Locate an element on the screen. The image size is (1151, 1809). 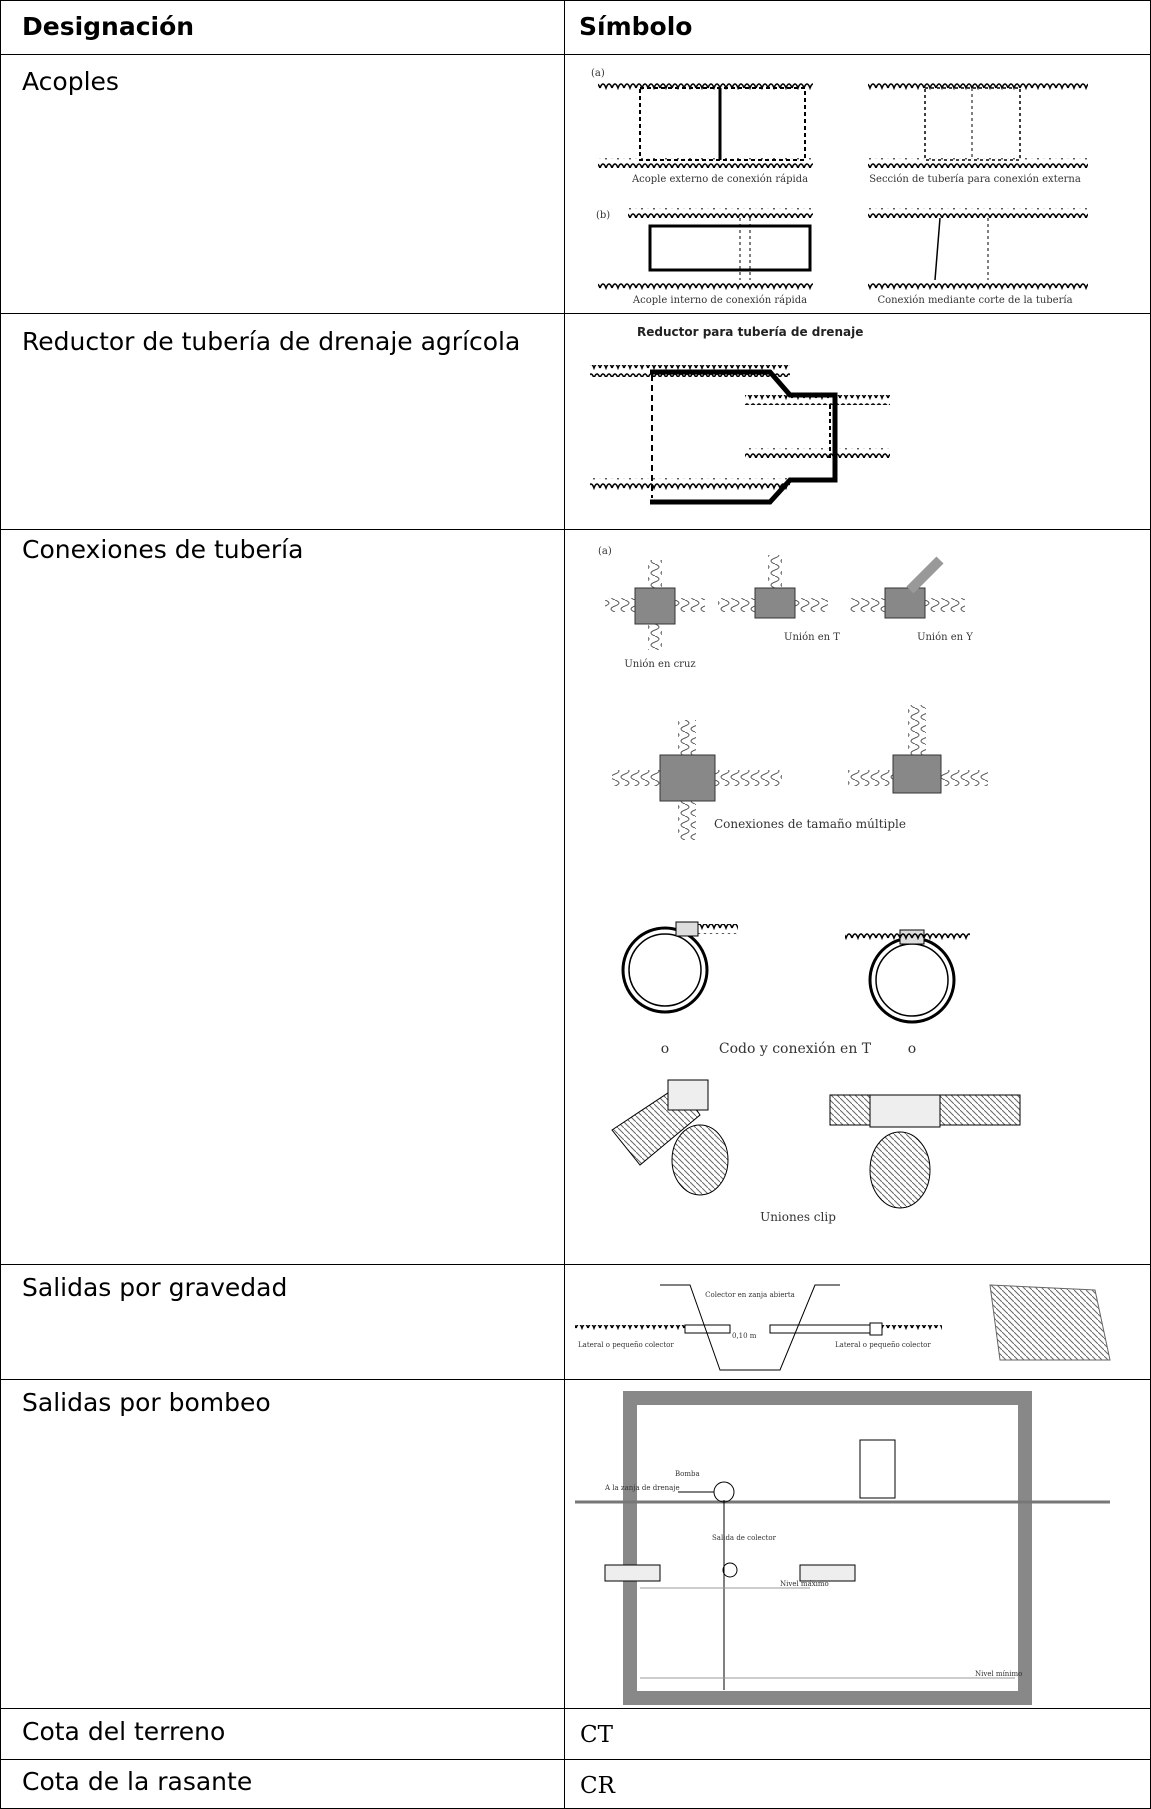
caption: Nivel mínimo is located at coordinates (998, 1674).